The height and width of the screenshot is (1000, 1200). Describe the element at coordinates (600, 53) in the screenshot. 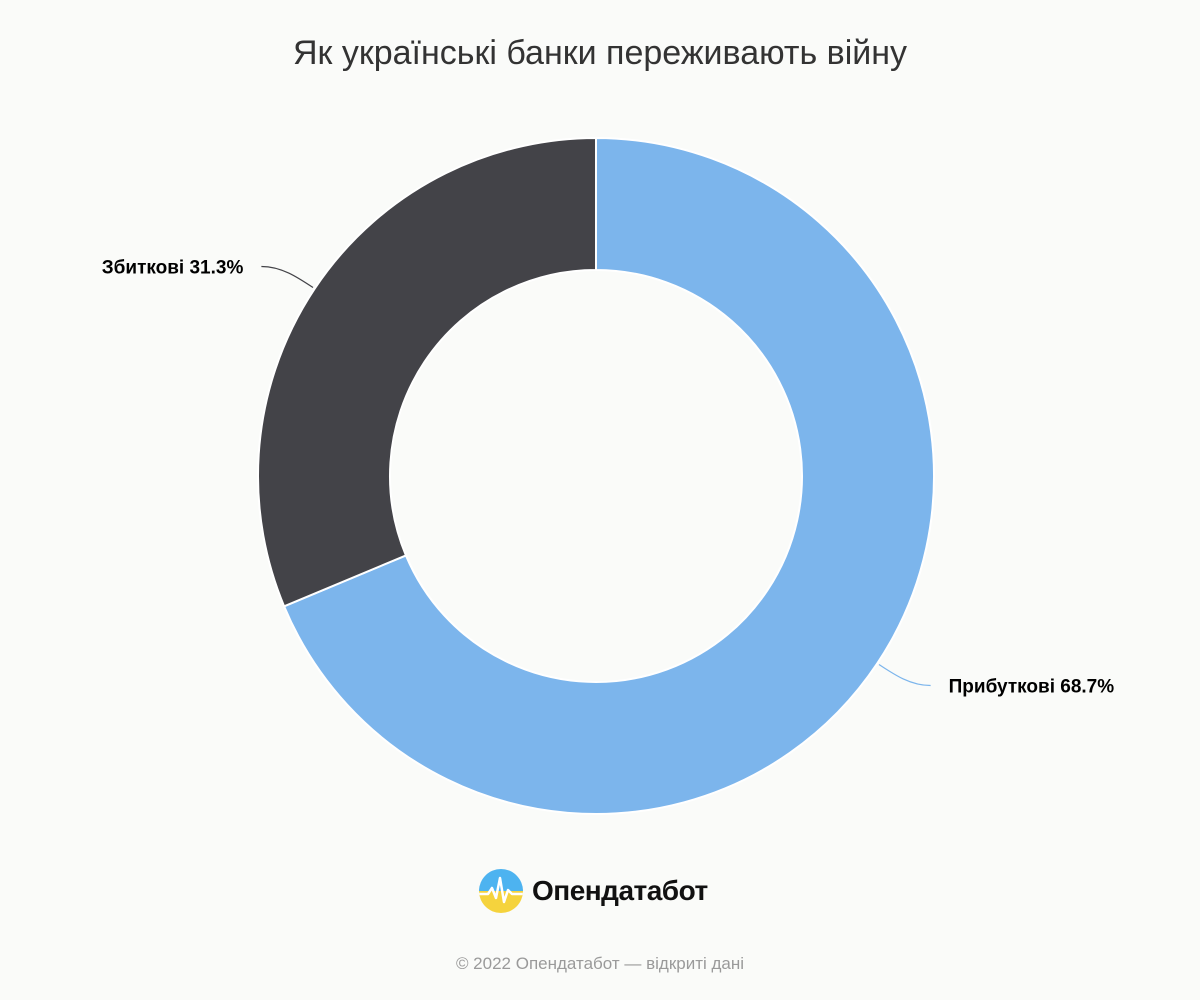

I see `chart-title: Як українські банки переживають війну` at that location.